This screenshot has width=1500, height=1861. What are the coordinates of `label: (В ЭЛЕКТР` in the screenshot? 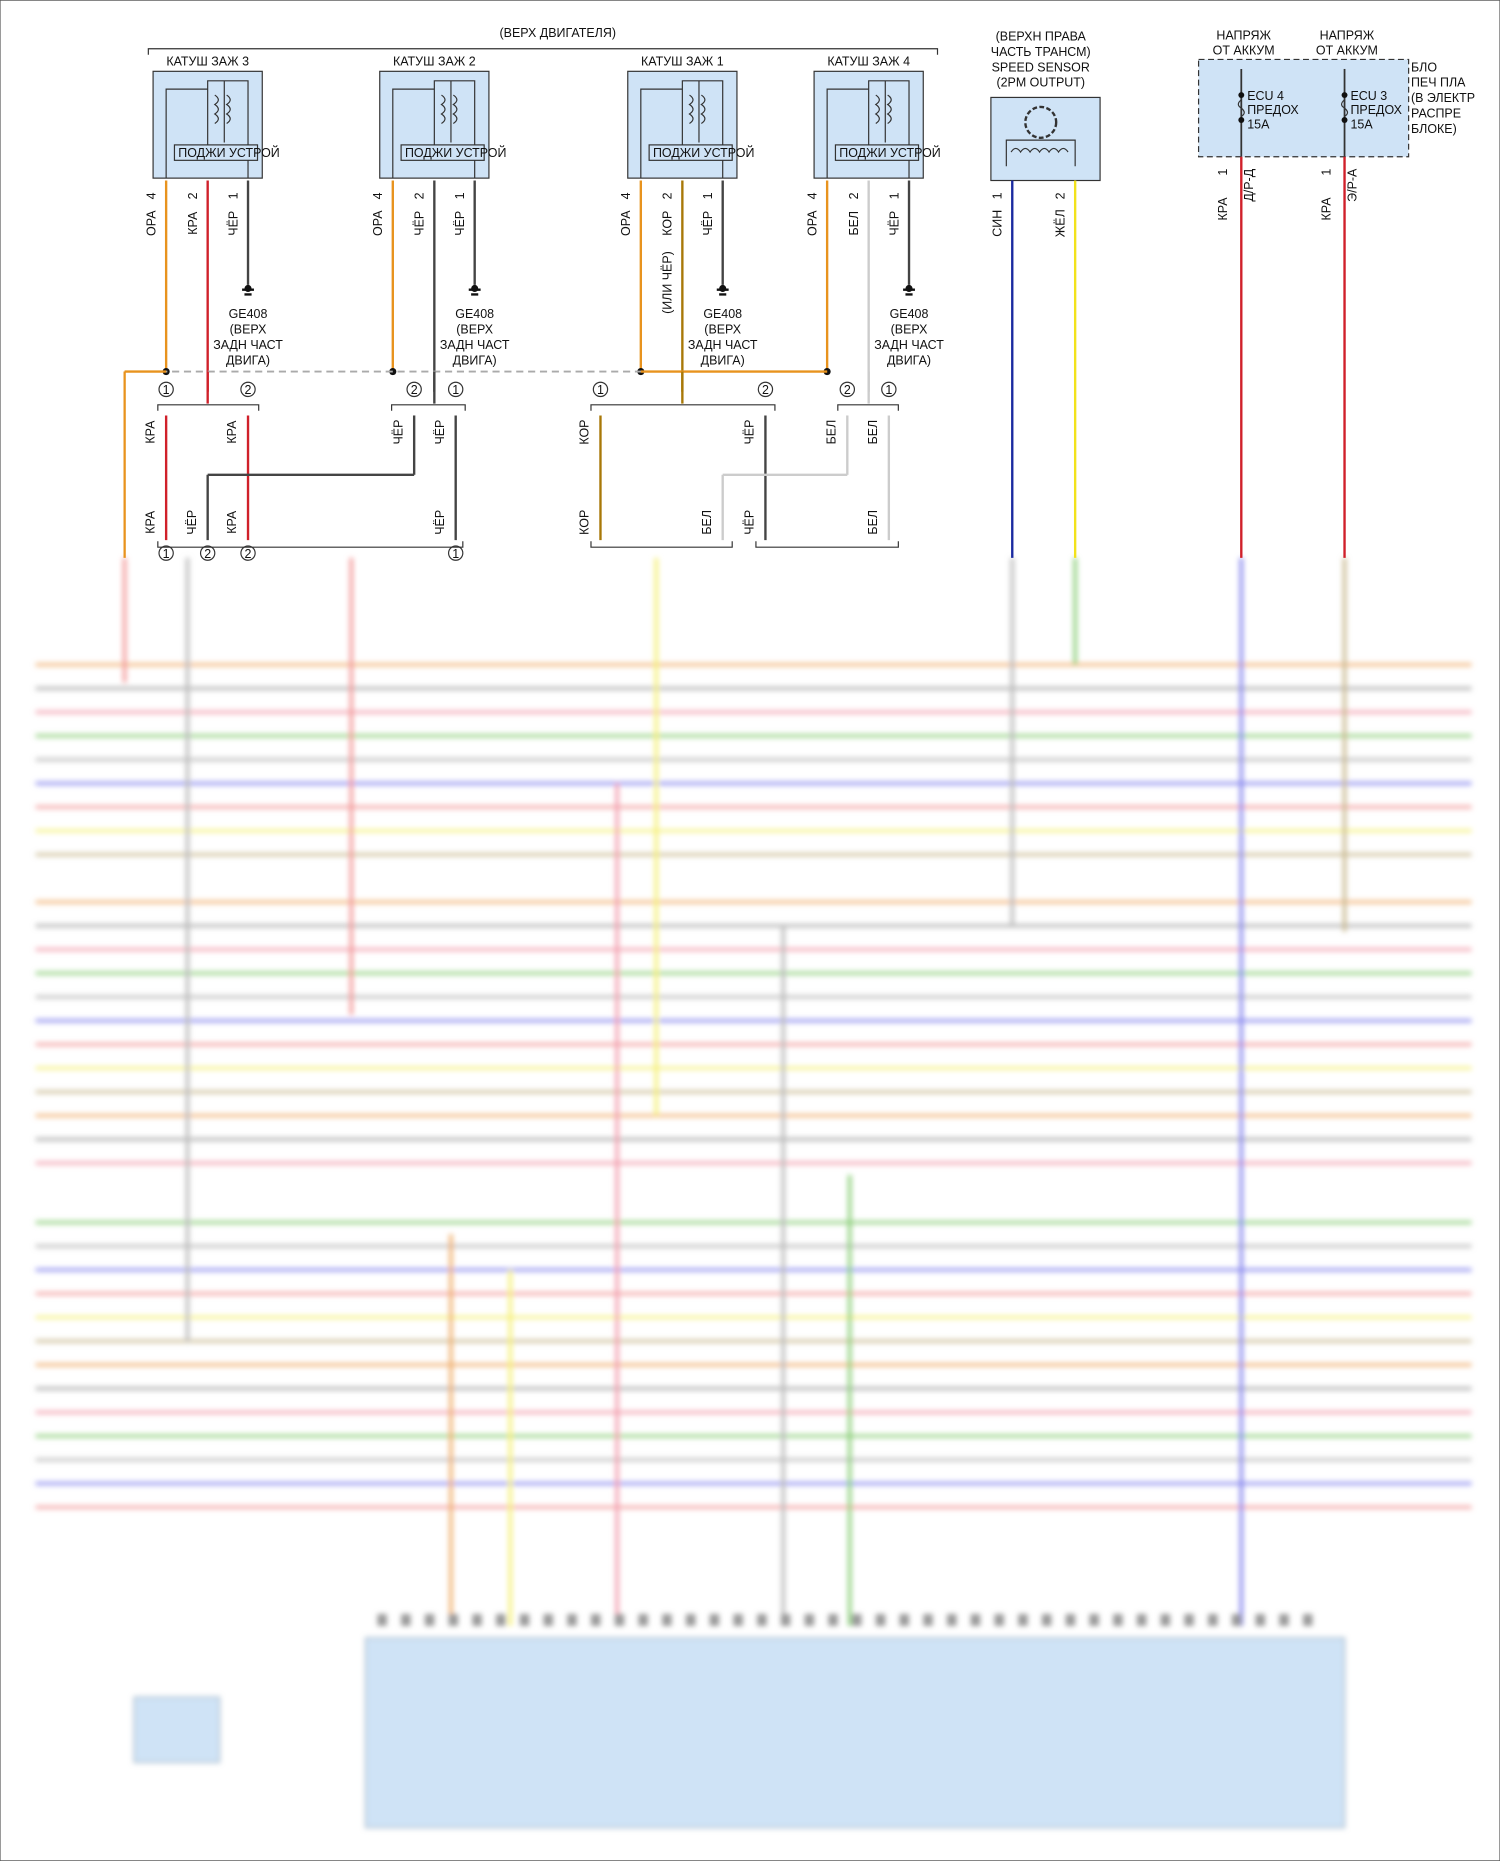 It's located at (1443, 98).